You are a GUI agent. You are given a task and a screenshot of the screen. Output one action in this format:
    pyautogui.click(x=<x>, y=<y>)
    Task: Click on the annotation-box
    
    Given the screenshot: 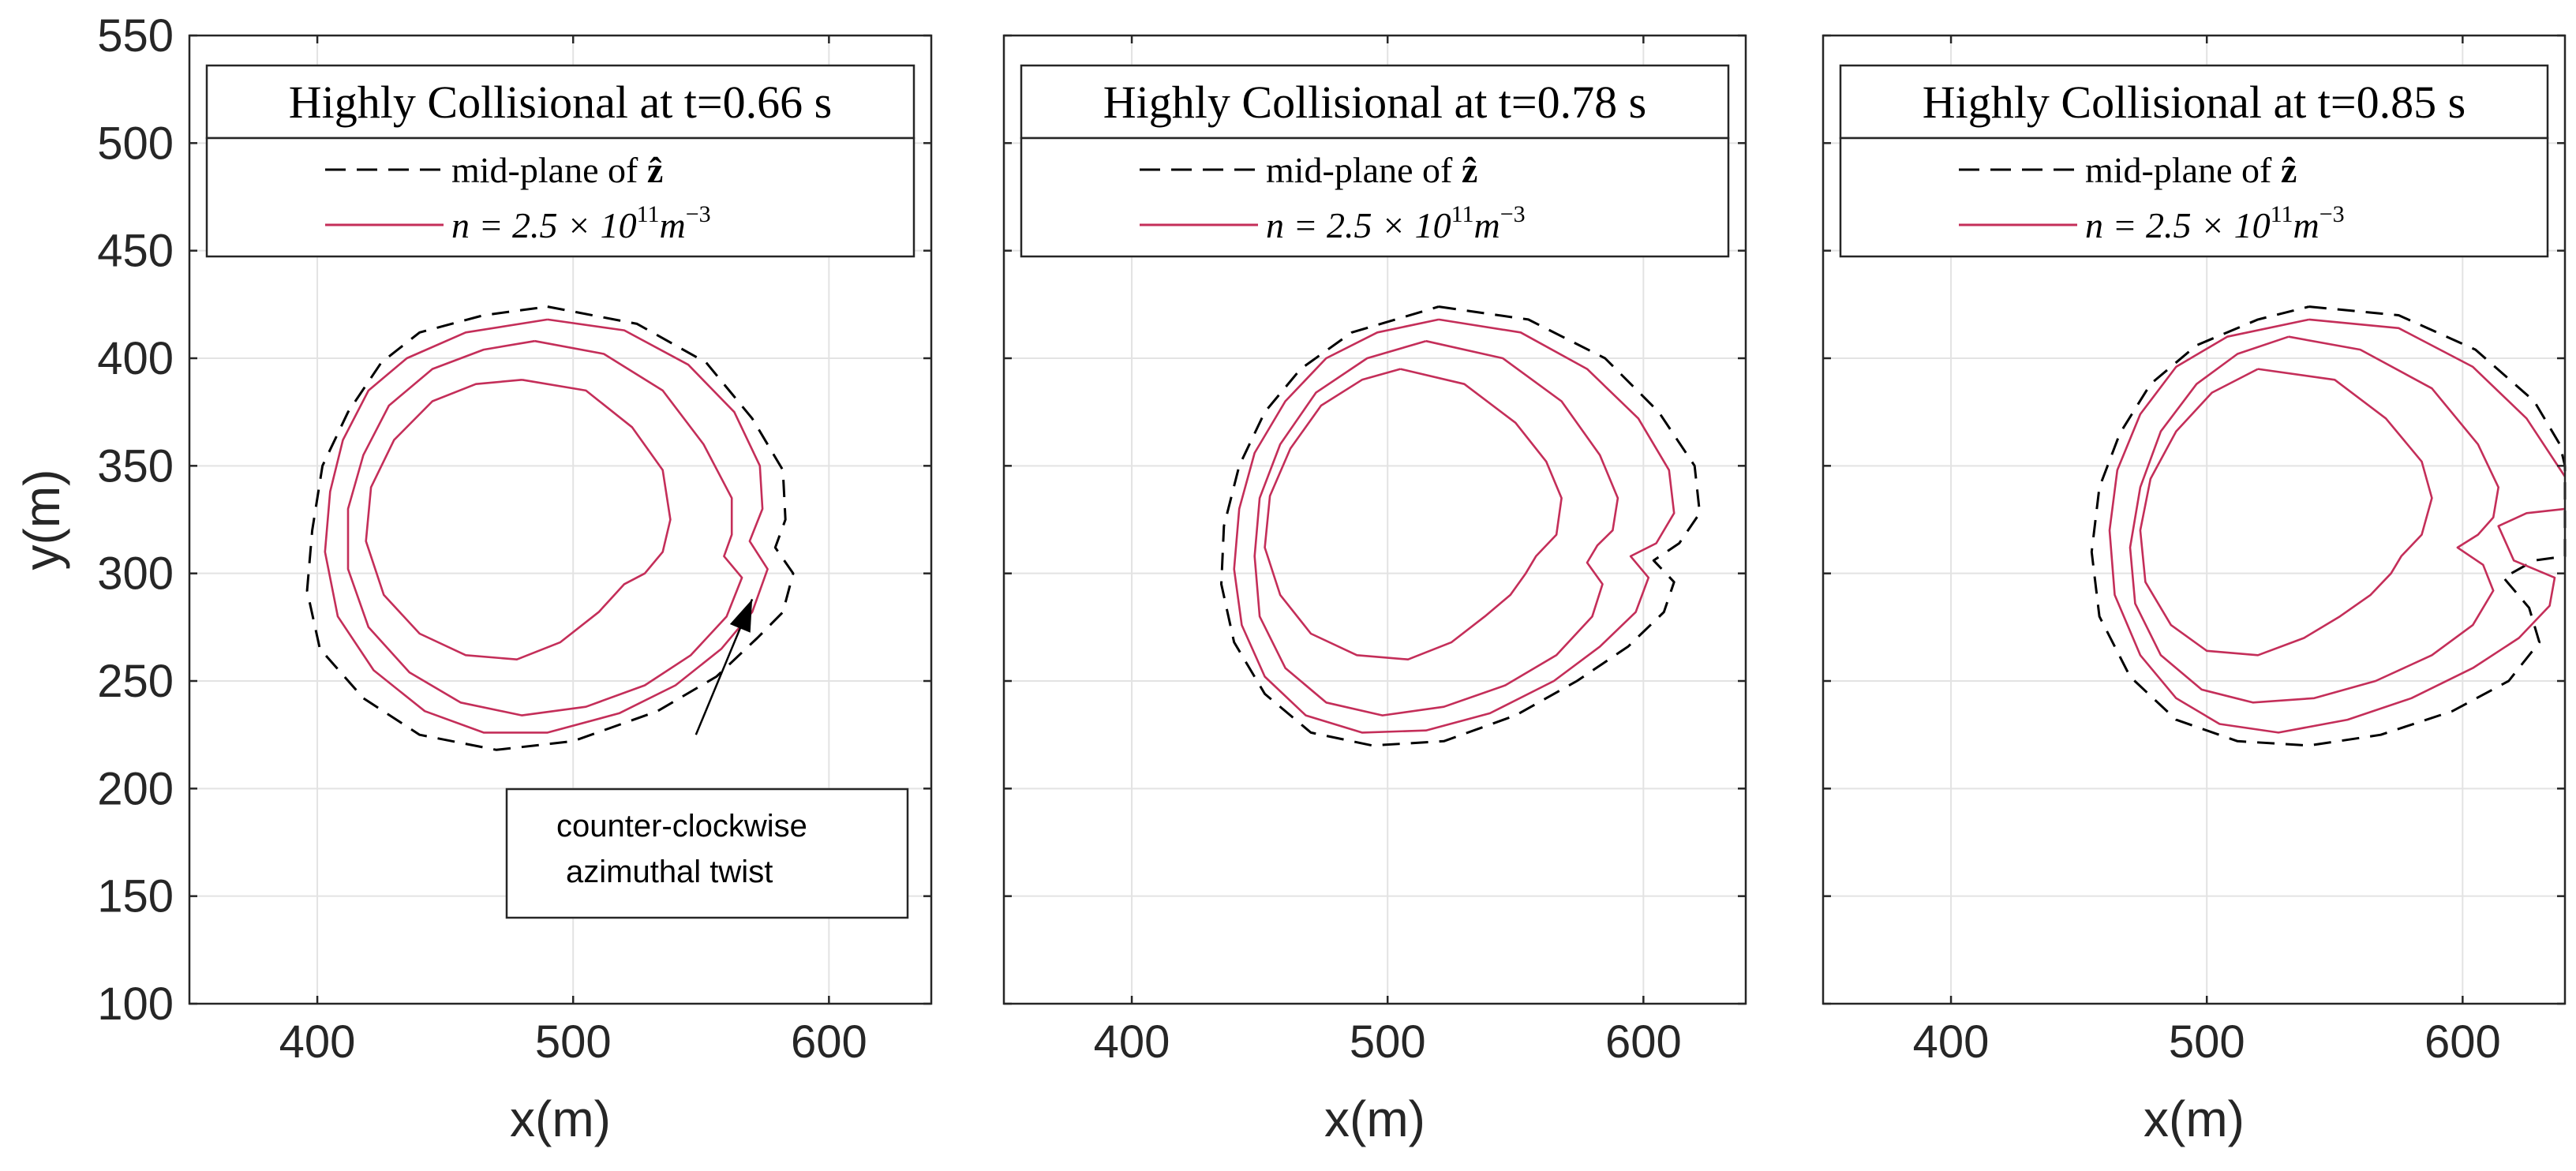 What is the action you would take?
    pyautogui.click(x=707, y=853)
    